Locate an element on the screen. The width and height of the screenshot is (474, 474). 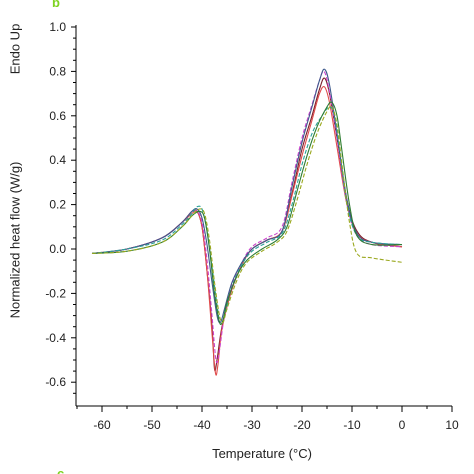
x-tick-label: -20 is located at coordinates (302, 425).